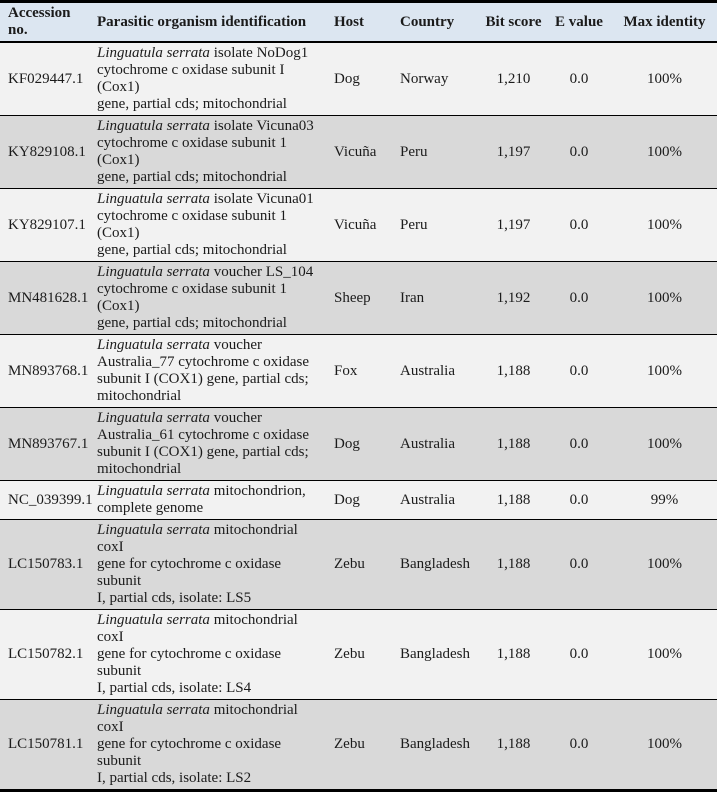 The width and height of the screenshot is (717, 792). What do you see at coordinates (201, 499) in the screenshot?
I see `organism-description: mitochondrion, complete genome` at bounding box center [201, 499].